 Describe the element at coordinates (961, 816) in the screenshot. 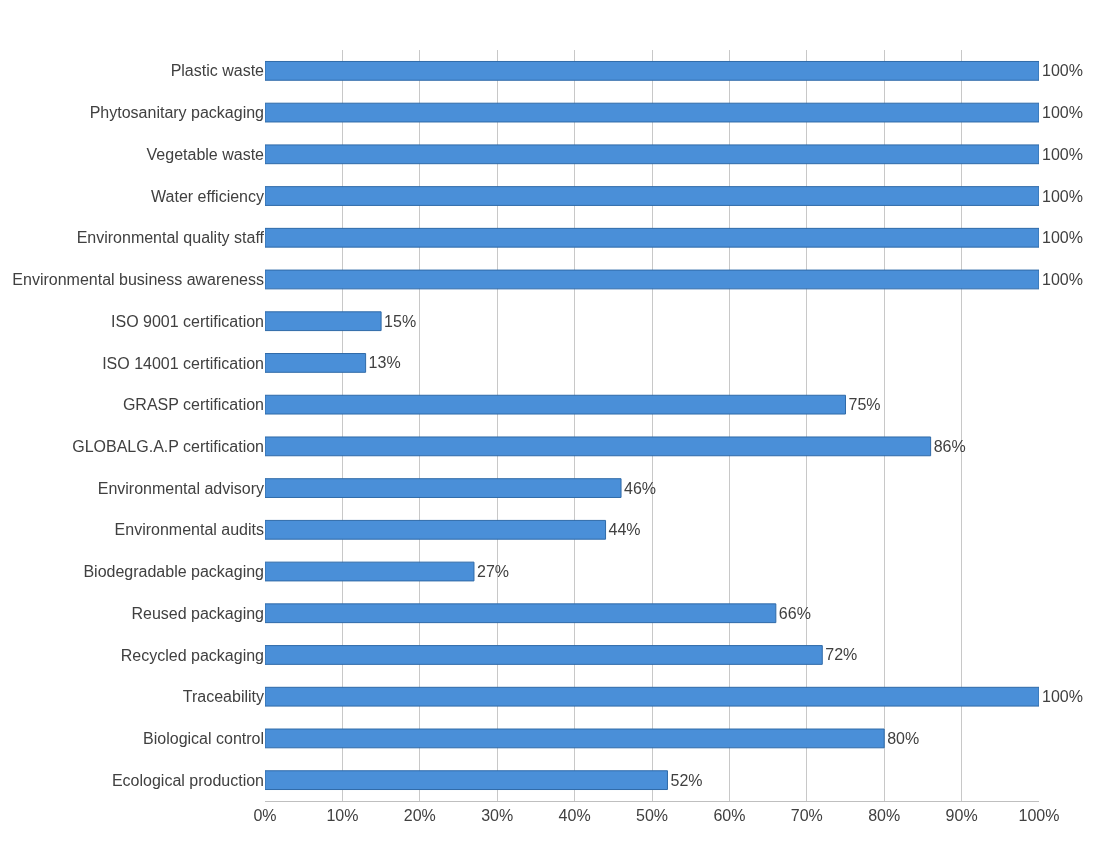

I see `x-tick-label: 90%` at that location.